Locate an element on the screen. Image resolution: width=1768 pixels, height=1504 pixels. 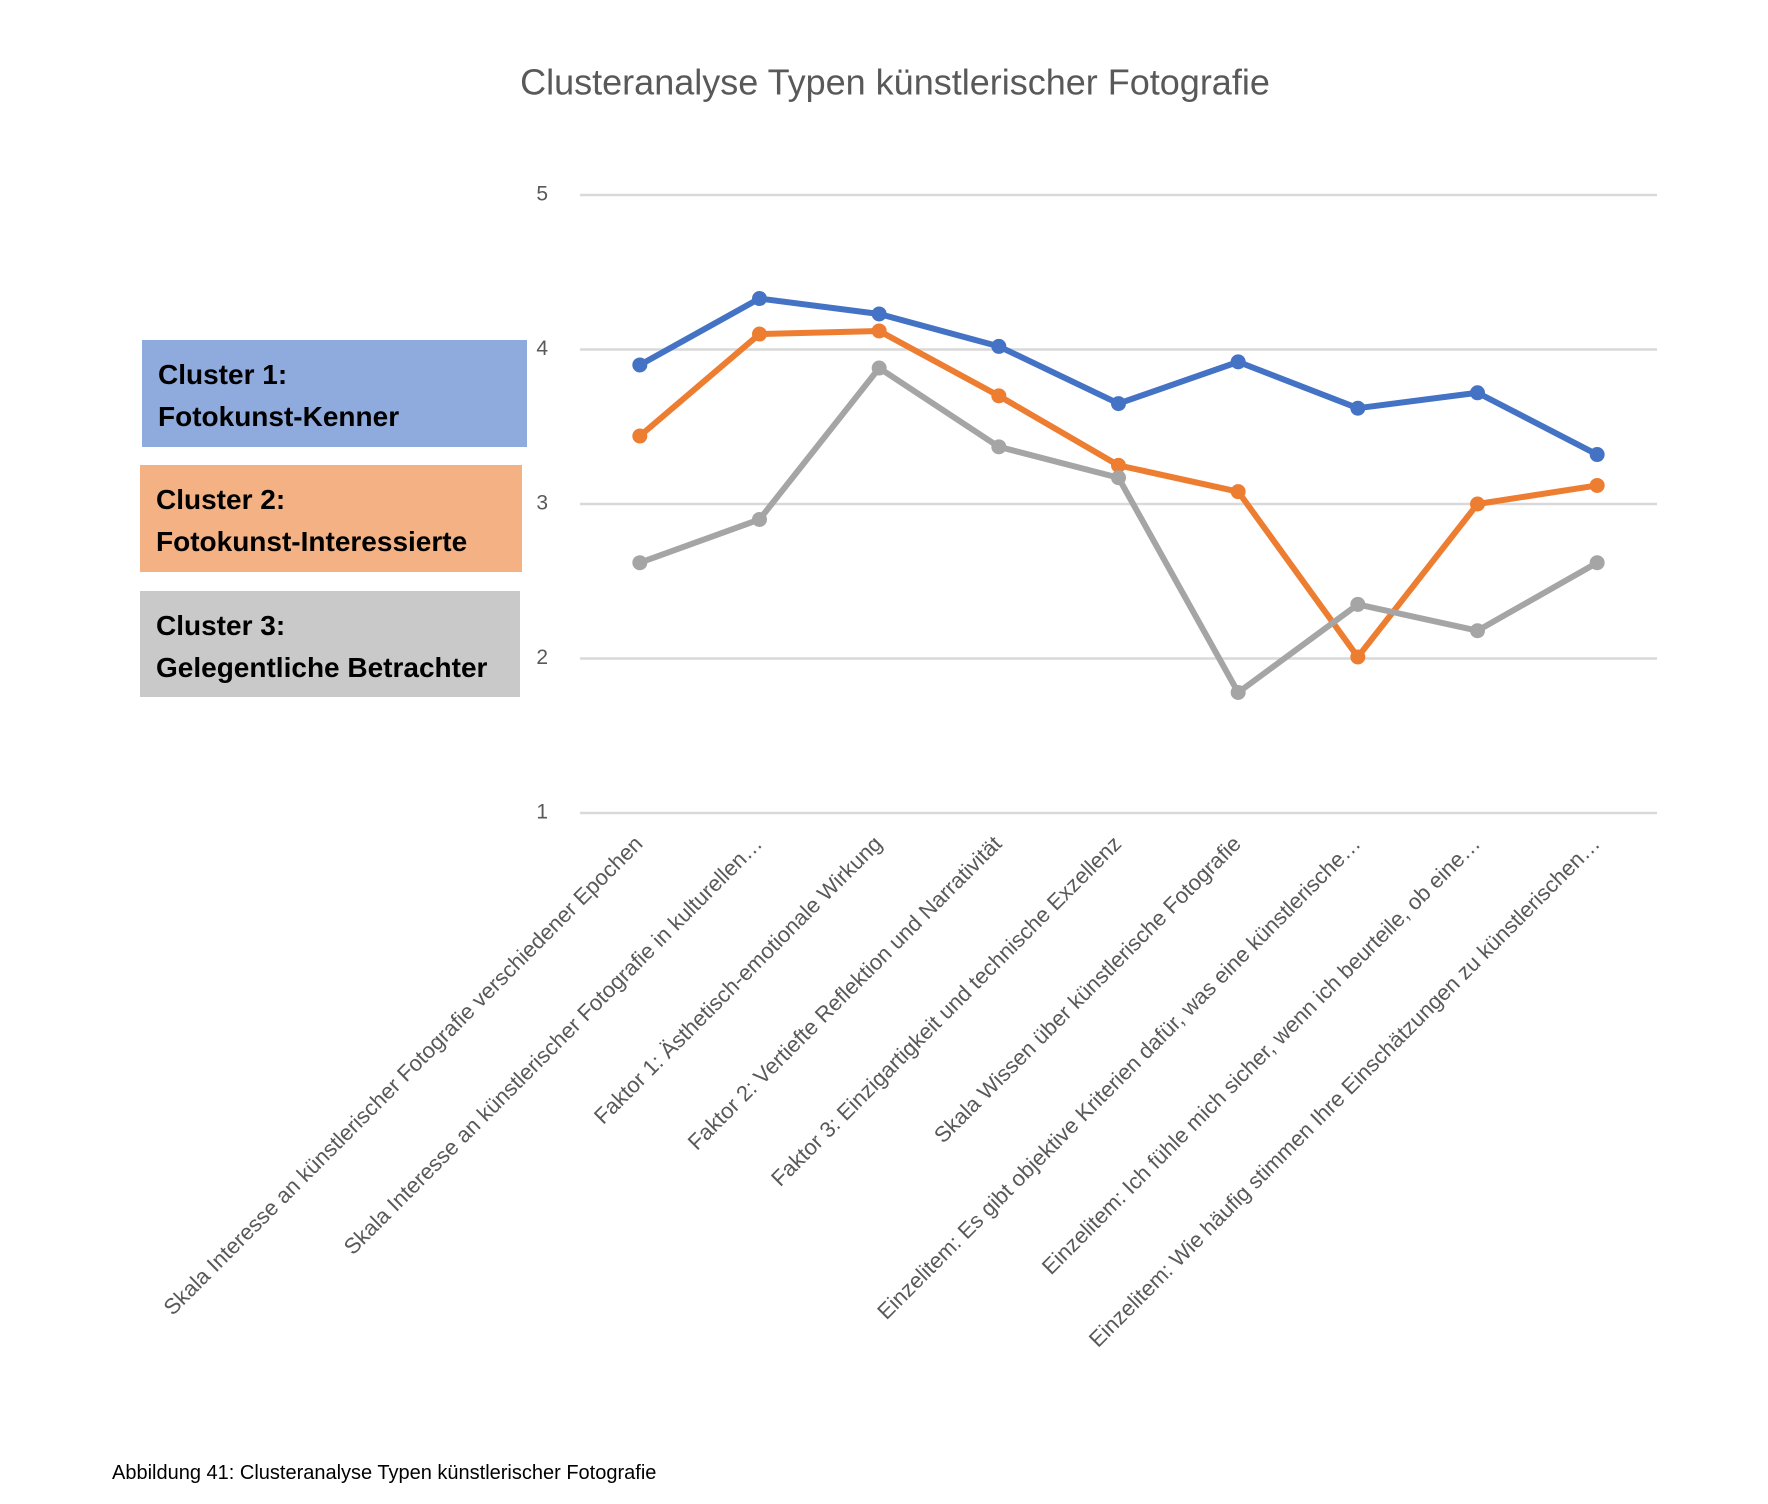
y-tick-label: 5 is located at coordinates (542, 194).